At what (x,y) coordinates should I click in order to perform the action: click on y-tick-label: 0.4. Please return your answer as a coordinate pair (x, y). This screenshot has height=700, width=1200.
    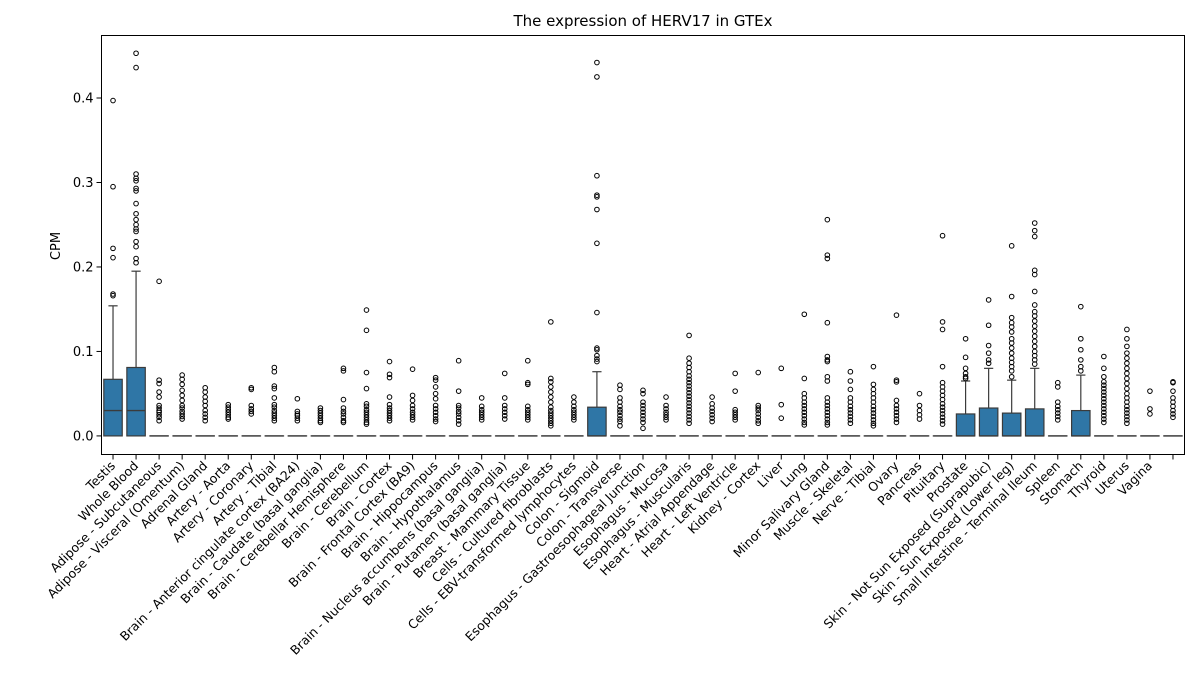
    Looking at the image, I should click on (83, 99).